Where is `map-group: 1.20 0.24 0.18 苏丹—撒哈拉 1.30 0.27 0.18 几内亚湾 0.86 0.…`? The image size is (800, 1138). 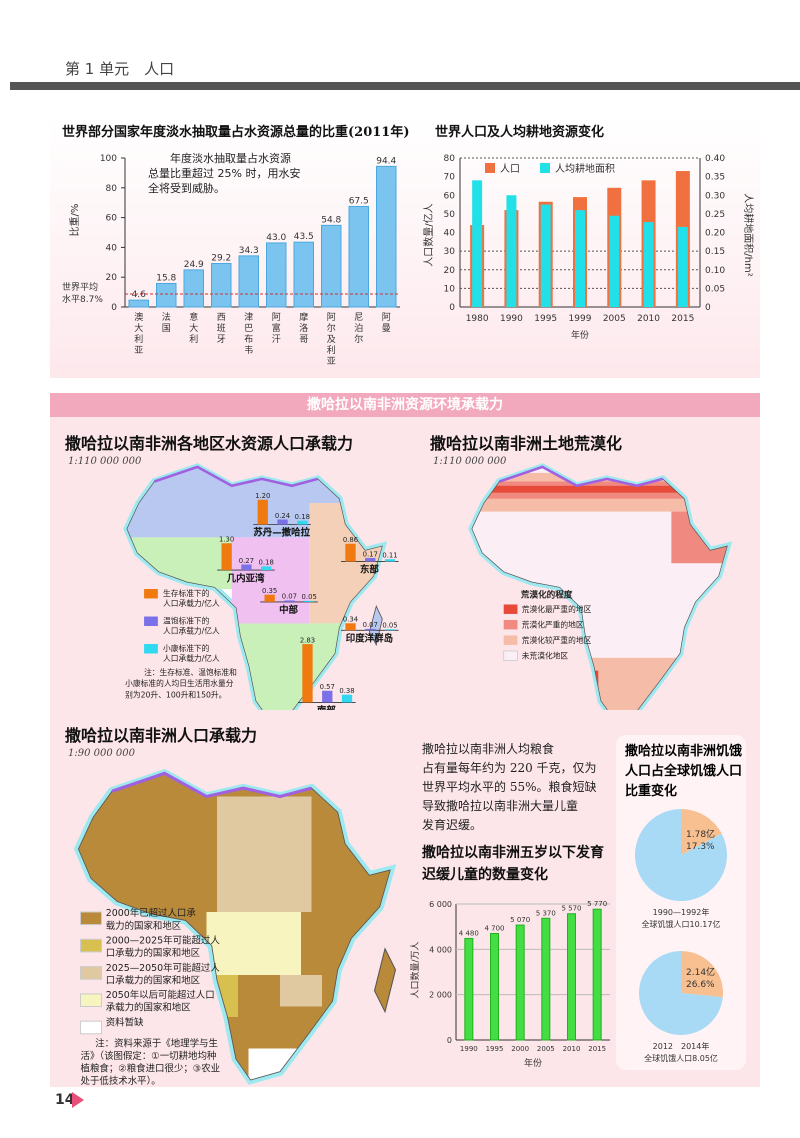 map-group: 1.20 0.24 0.18 苏丹—撒哈拉 1.30 0.27 0.18 几内亚湾 0.86 0.… is located at coordinates (261, 586).